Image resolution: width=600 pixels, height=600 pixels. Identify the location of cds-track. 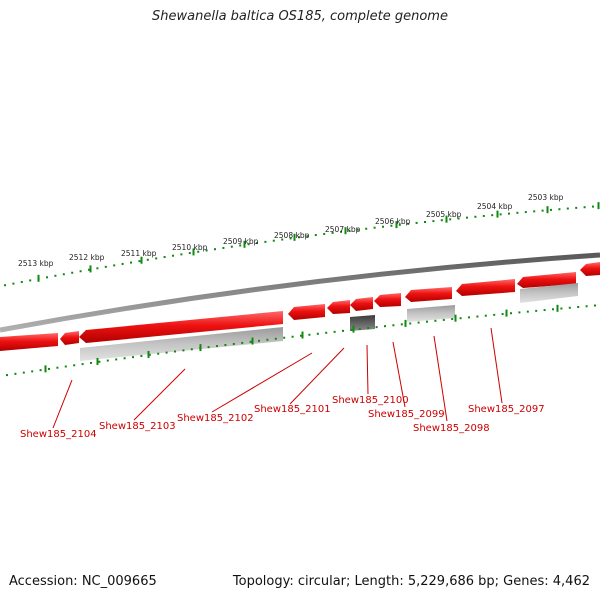
(300, 306).